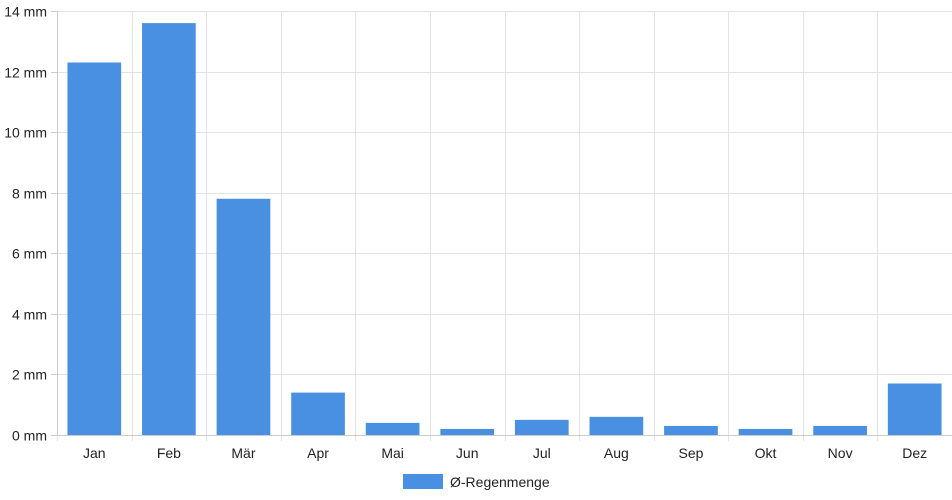  What do you see at coordinates (392, 453) in the screenshot?
I see `x-tick-label: Mai` at bounding box center [392, 453].